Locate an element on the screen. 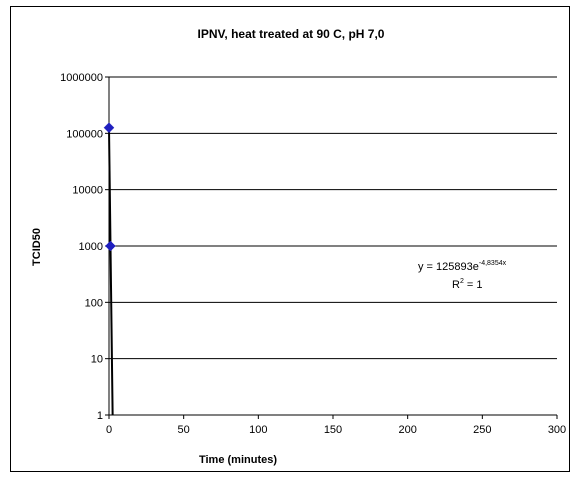 This screenshot has height=478, width=578. r-squared-exponent: 2 is located at coordinates (462, 281).